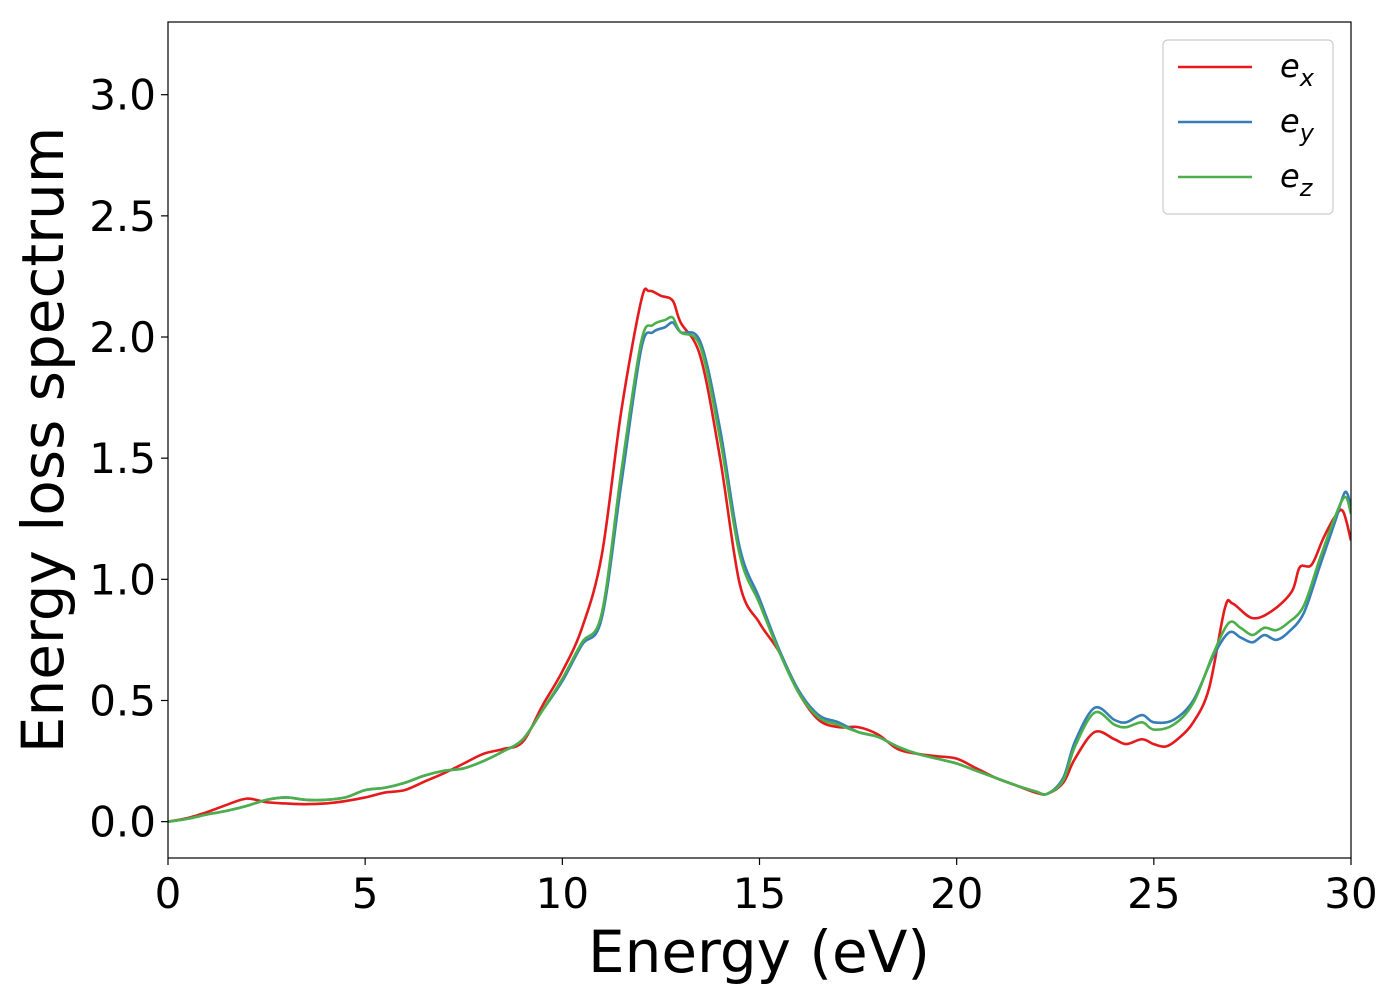 The image size is (1400, 1000). I want to click on x-axis-label: Energy (eV), so click(759, 952).